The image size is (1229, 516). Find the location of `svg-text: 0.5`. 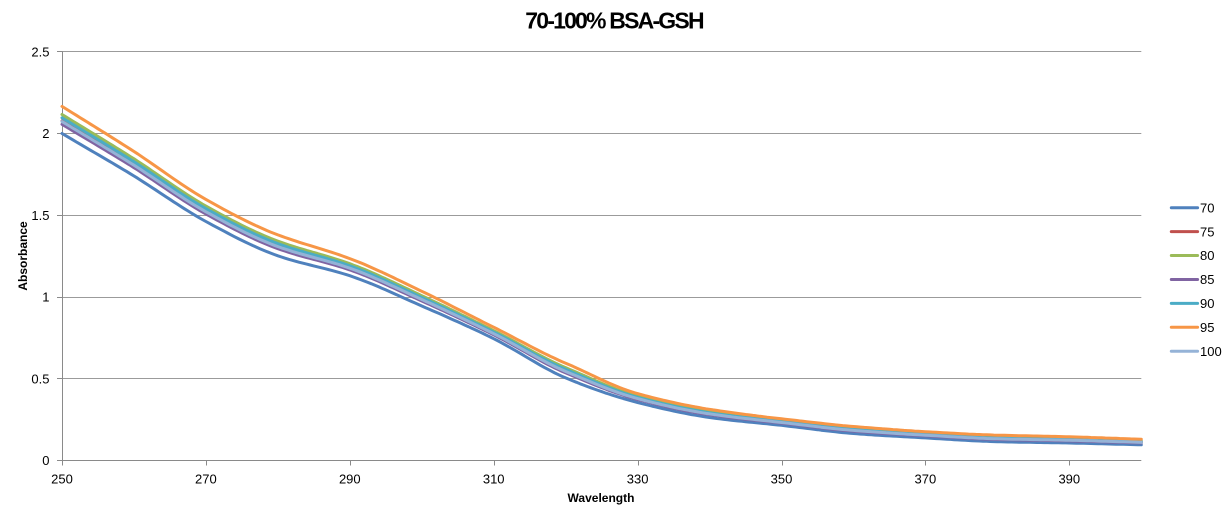

svg-text: 0.5 is located at coordinates (40, 378).